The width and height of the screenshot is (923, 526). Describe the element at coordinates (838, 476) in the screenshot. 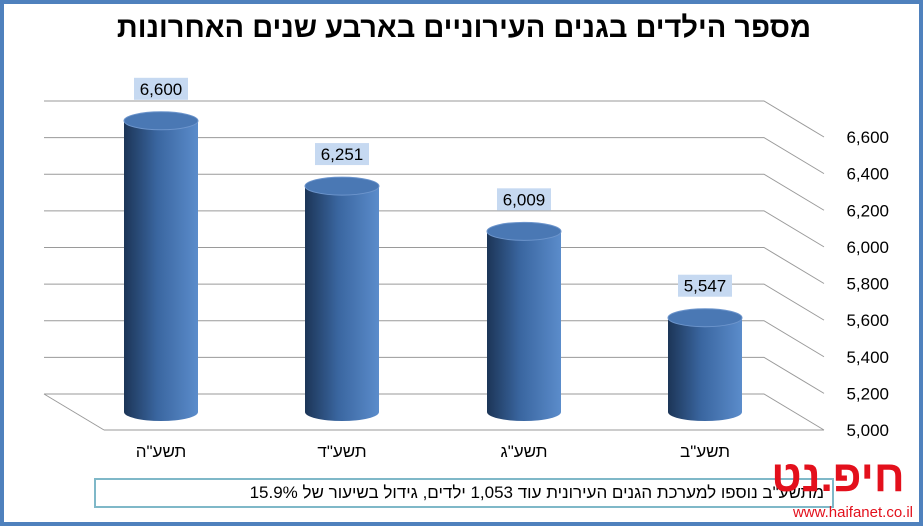

I see `watermark-logo: חיפ.נט` at that location.